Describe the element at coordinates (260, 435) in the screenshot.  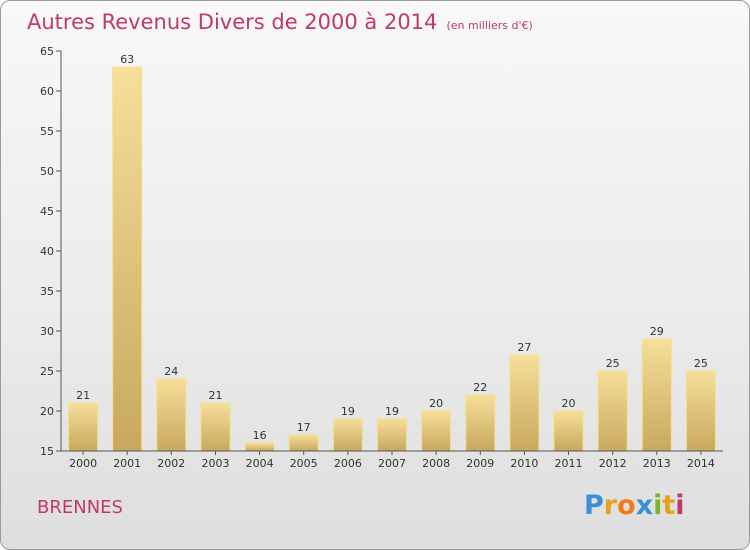
I see `value-label: 16` at that location.